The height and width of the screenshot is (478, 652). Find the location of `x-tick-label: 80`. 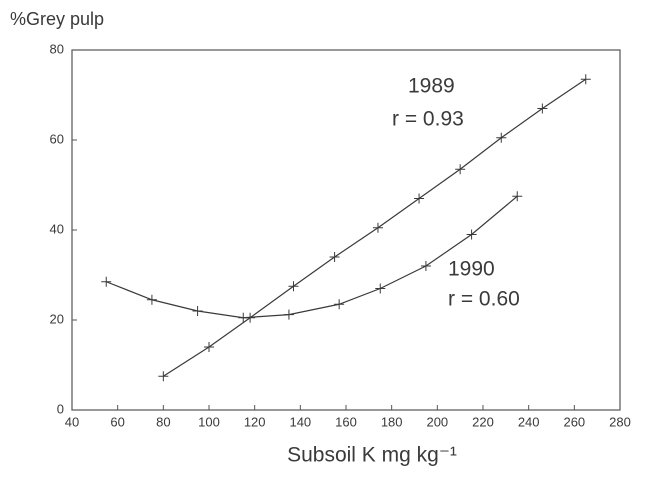

x-tick-label: 80 is located at coordinates (163, 421).